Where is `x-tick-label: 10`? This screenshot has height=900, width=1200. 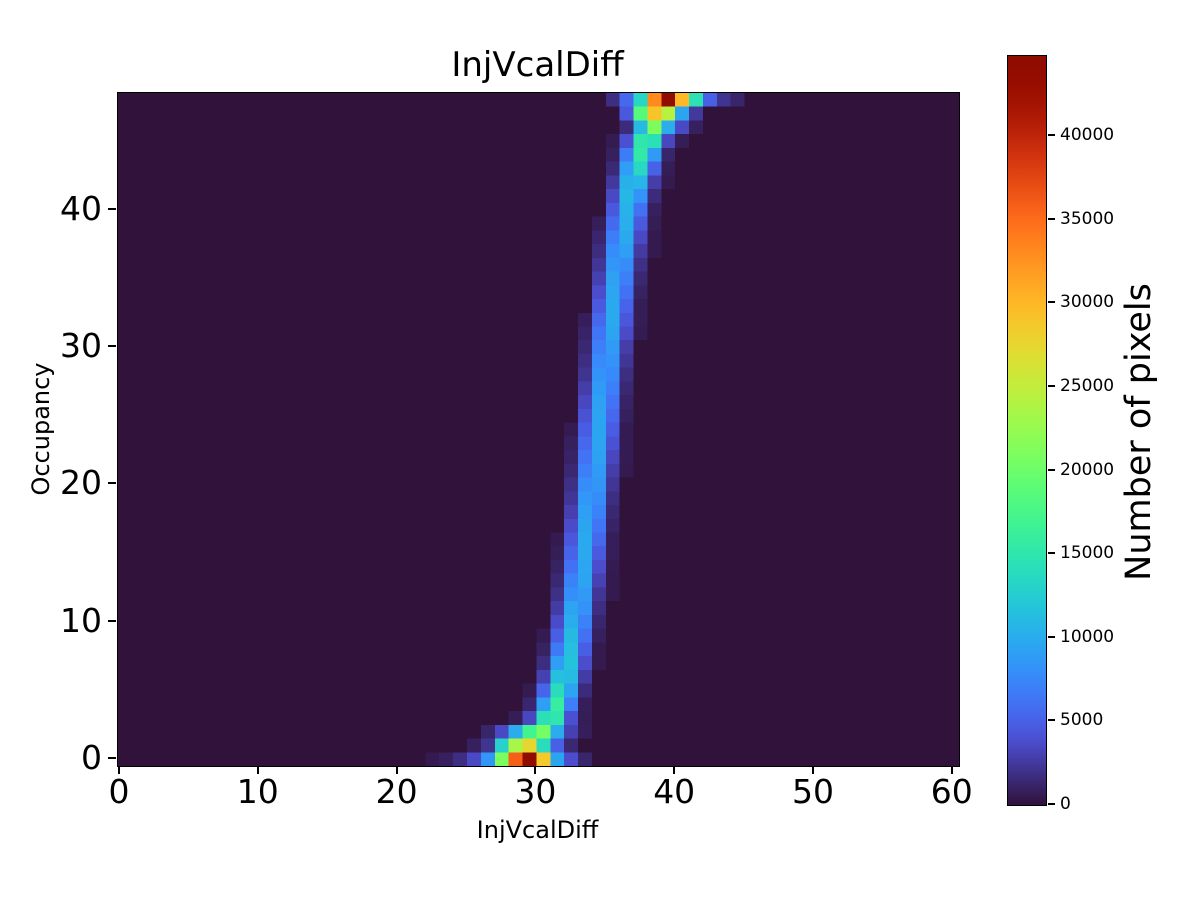
x-tick-label: 10 is located at coordinates (257, 791).